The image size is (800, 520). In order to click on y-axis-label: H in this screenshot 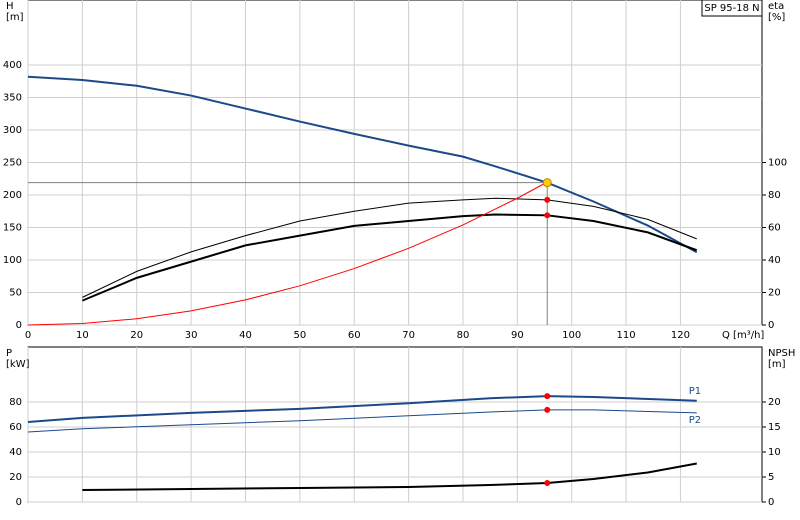, I will do `click(10, 6)`.